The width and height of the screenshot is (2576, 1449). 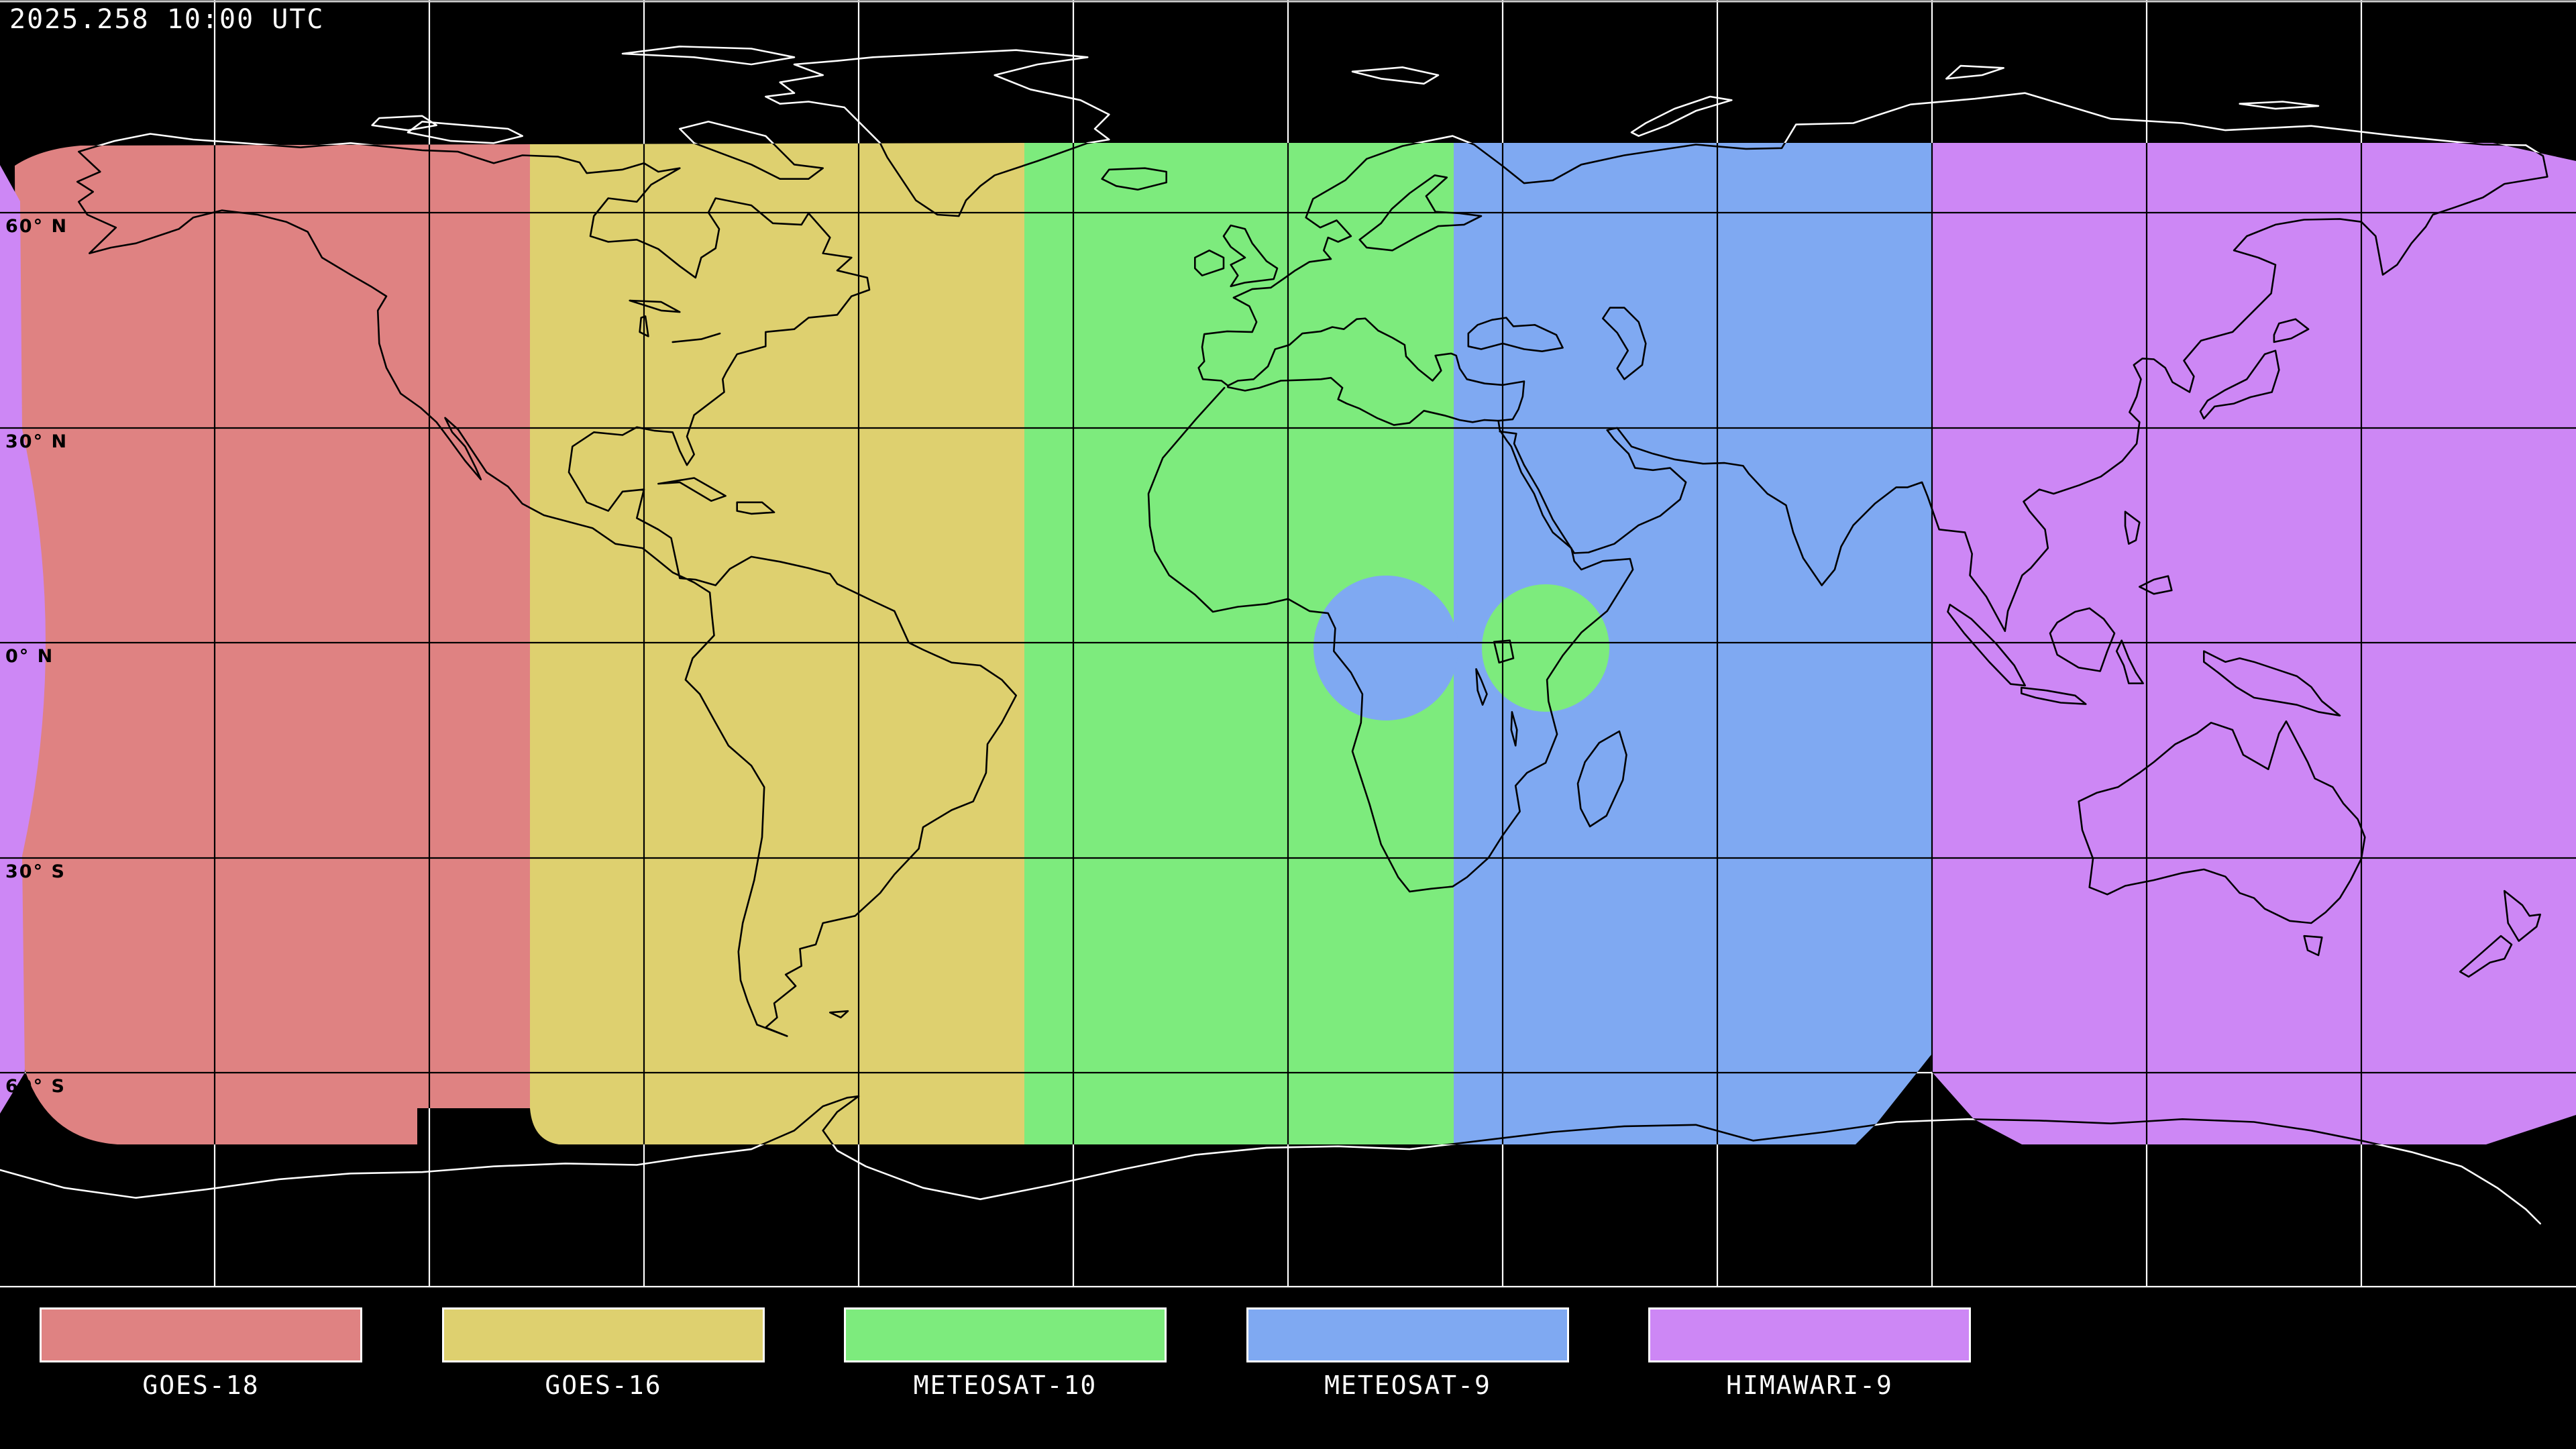 I want to click on latitude-label-30n: 30° N, so click(x=36, y=441).